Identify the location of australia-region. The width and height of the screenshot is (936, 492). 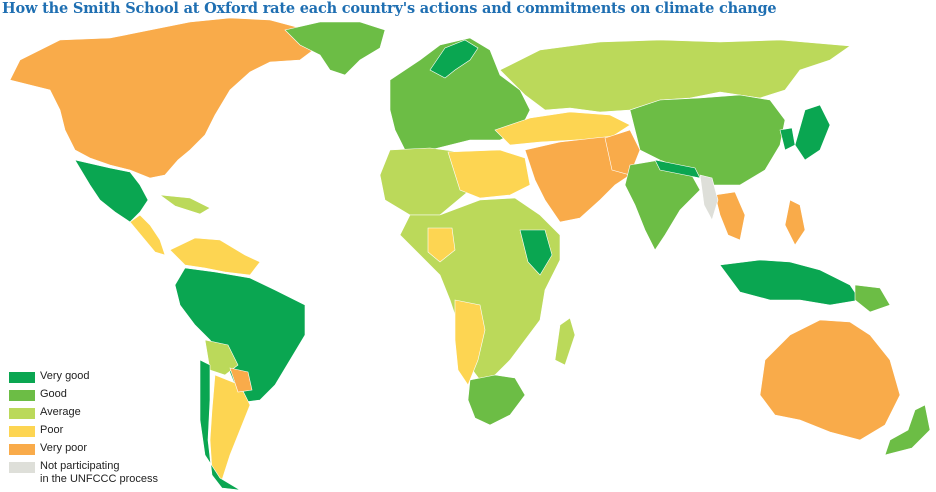
(830, 380).